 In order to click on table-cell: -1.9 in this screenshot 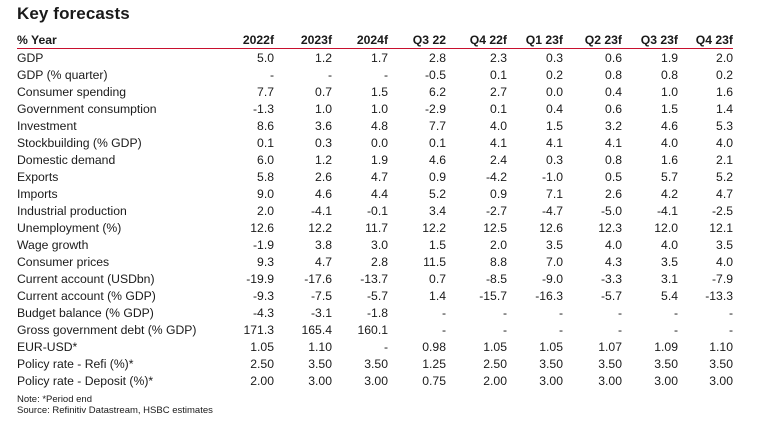, I will do `click(263, 245)`.